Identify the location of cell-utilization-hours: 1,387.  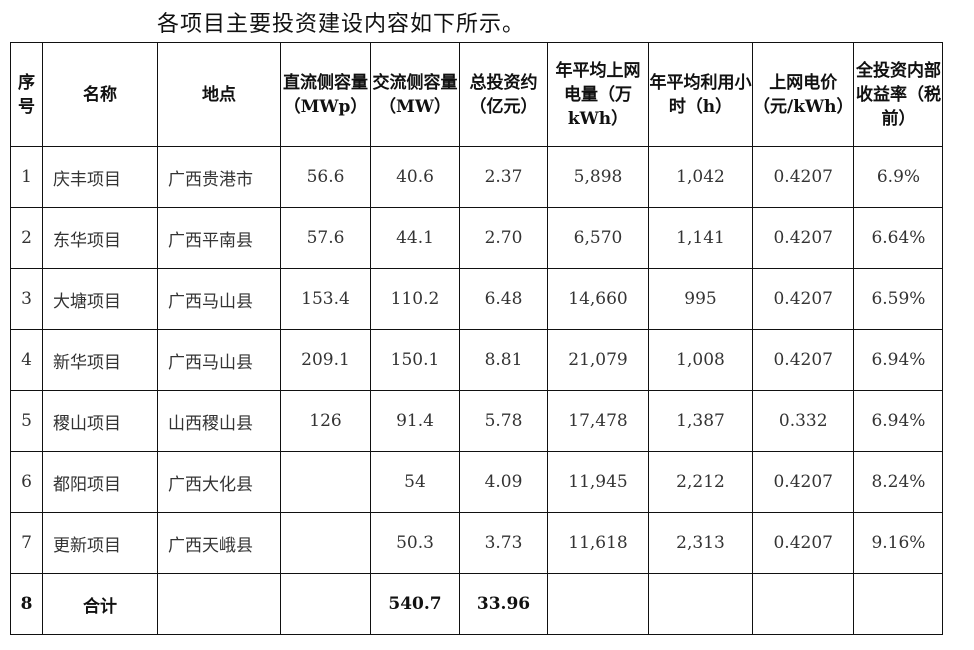
(700, 421).